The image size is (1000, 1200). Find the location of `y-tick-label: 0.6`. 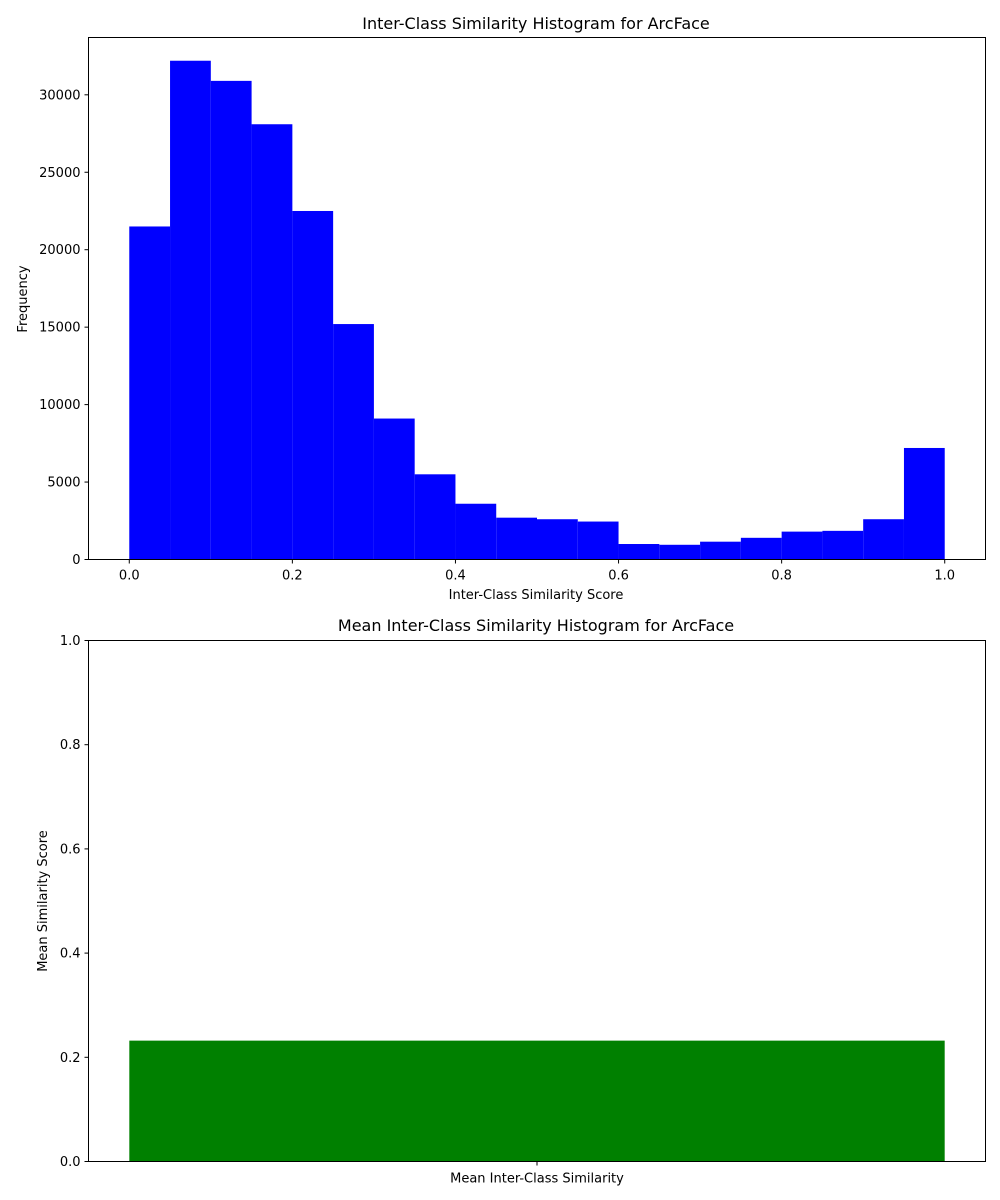

y-tick-label: 0.6 is located at coordinates (70, 849).